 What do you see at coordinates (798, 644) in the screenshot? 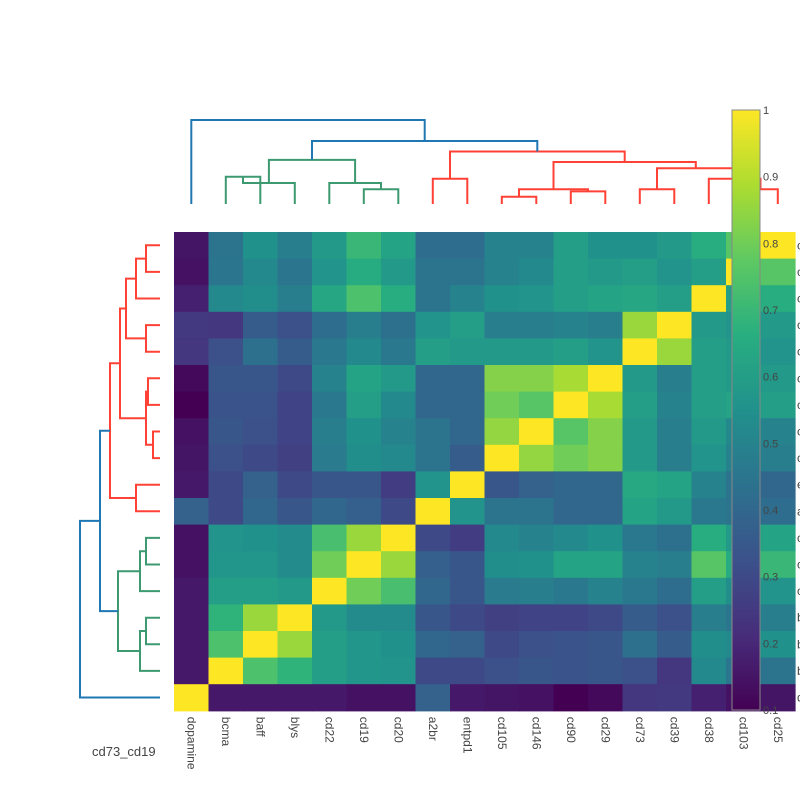
I see `y-tick-label: baff` at bounding box center [798, 644].